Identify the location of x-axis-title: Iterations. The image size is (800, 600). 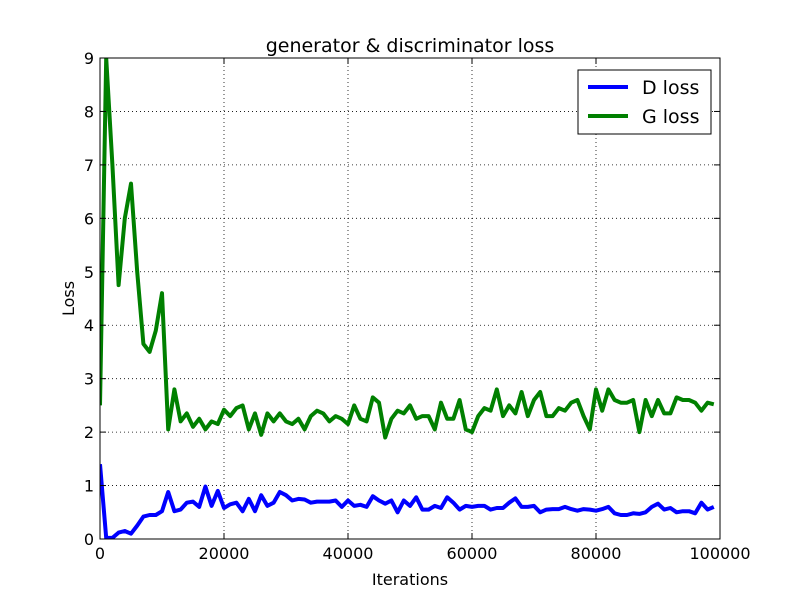
(410, 579).